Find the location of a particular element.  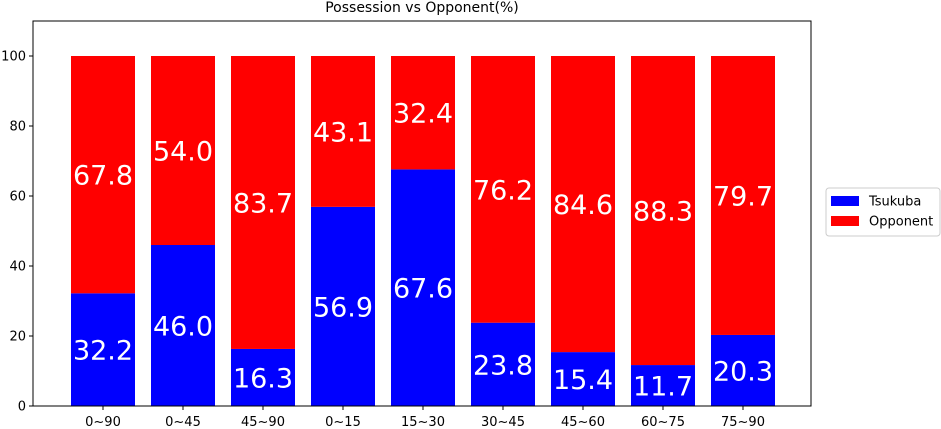

data-label-opponent-1: 54.0 is located at coordinates (183, 152).